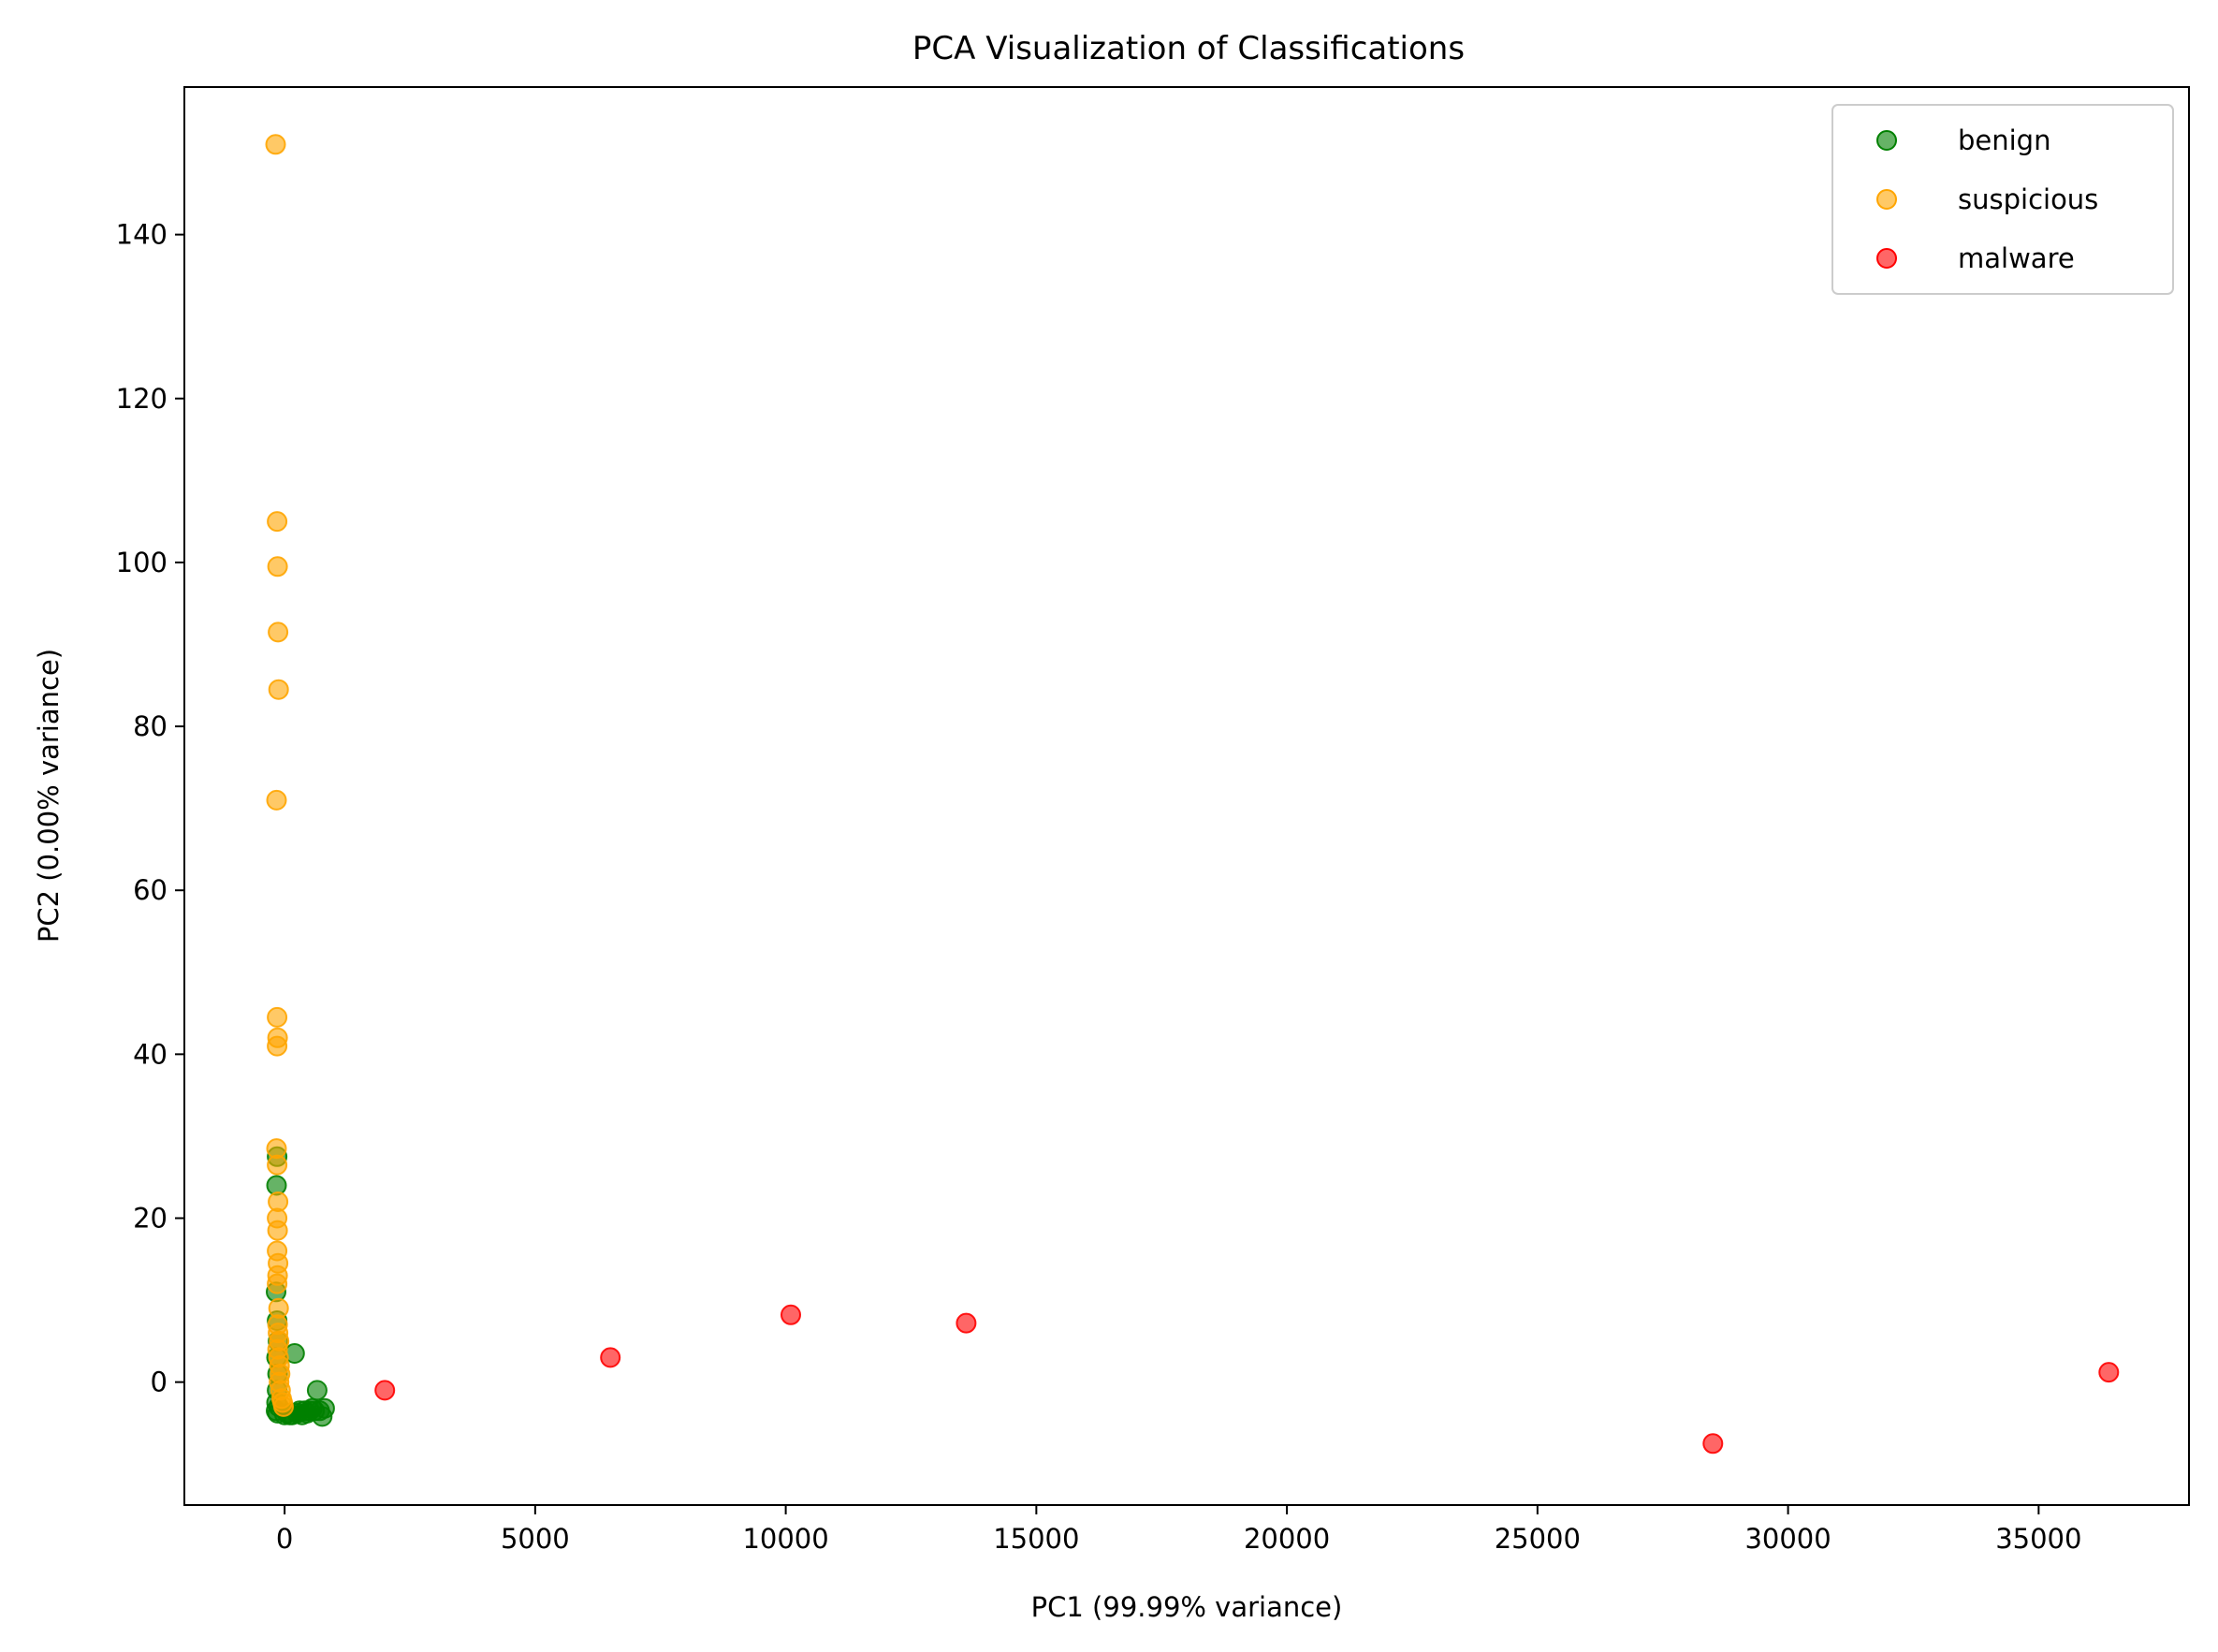 This screenshot has height=1652, width=2218. Describe the element at coordinates (1178, 1530) in the screenshot. I see `x-axis-ticks: 0 5000 10000 15000 20000 25000 30000 35000` at that location.